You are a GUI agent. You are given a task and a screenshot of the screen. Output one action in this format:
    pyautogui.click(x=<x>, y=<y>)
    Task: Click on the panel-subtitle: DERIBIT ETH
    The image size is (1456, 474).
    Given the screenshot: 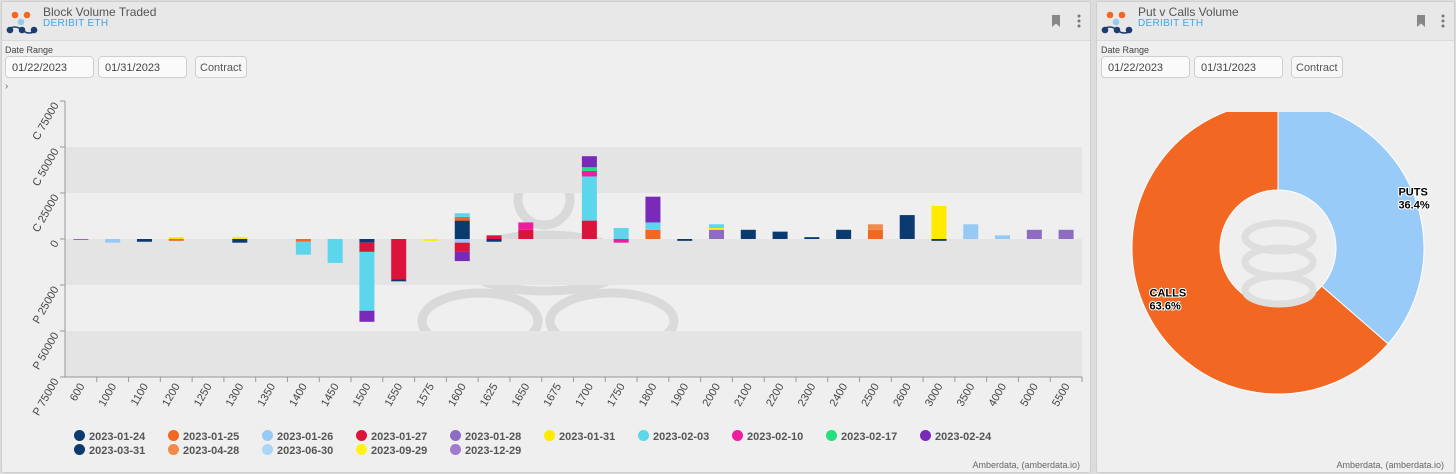 What is the action you would take?
    pyautogui.click(x=76, y=23)
    